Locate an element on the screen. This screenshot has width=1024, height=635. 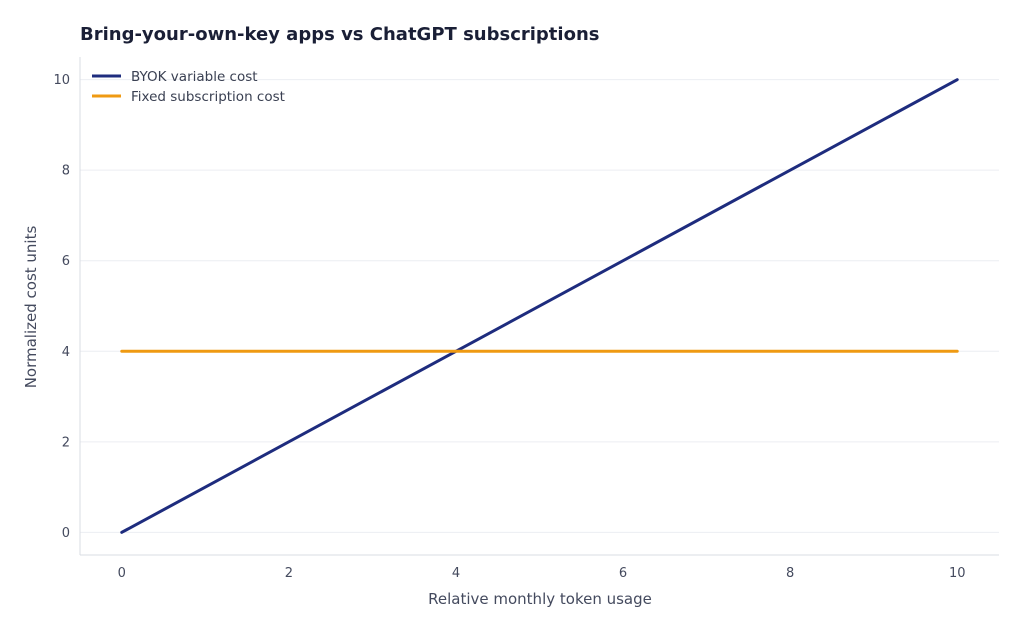
y-tick-label-3: 6 is located at coordinates (66, 261).